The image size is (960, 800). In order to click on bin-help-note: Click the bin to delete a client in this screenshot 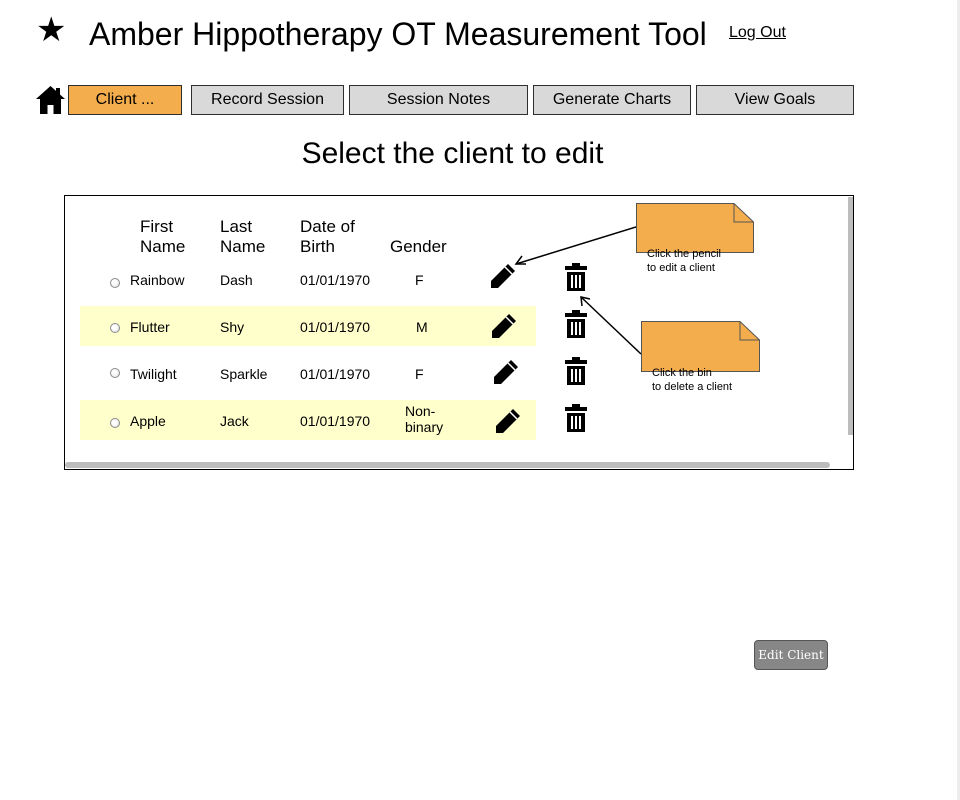, I will do `click(700, 357)`.